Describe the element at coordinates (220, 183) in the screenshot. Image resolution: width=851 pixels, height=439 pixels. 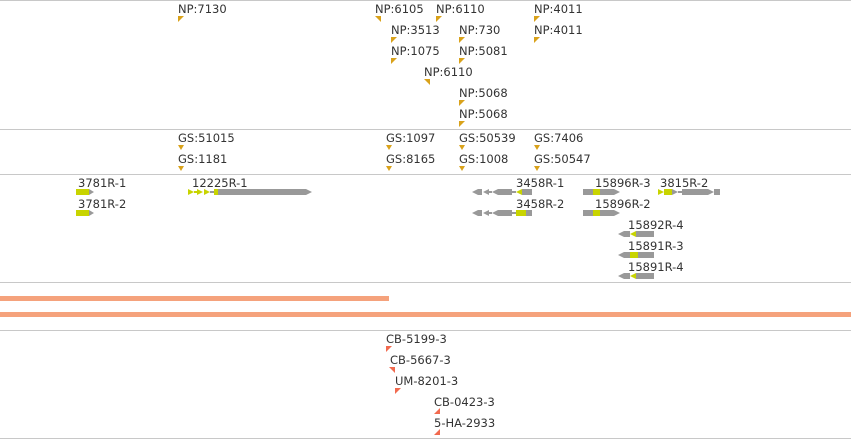
I see `gene-label: 12225R-1` at that location.